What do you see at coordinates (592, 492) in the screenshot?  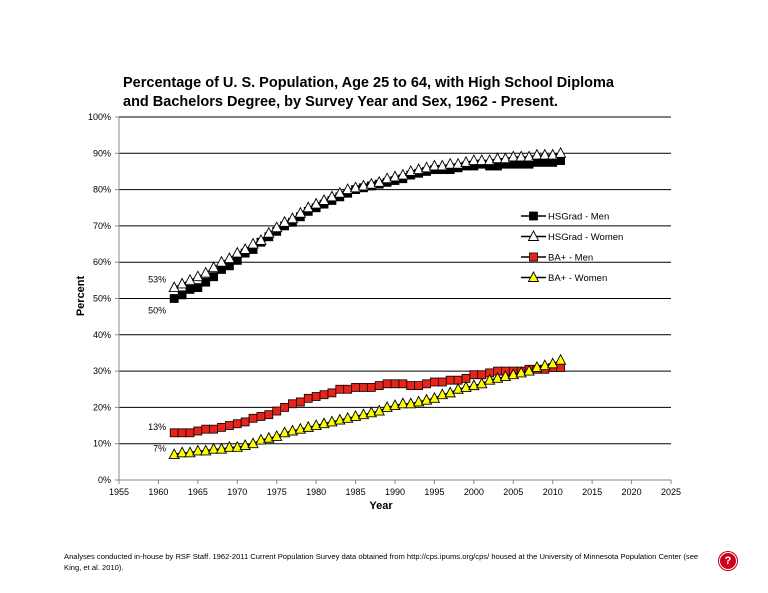 I see `x-tick-label: 2015` at bounding box center [592, 492].